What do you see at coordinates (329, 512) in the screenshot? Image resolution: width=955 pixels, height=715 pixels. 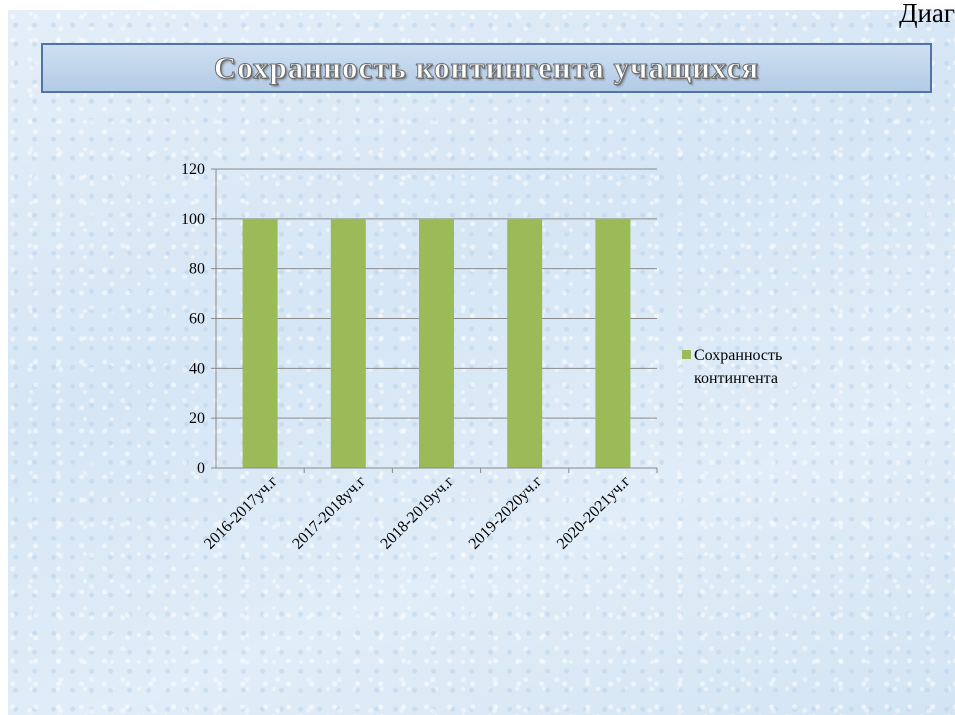 I see `x-tick-label-2: 2017-2018уч.г` at bounding box center [329, 512].